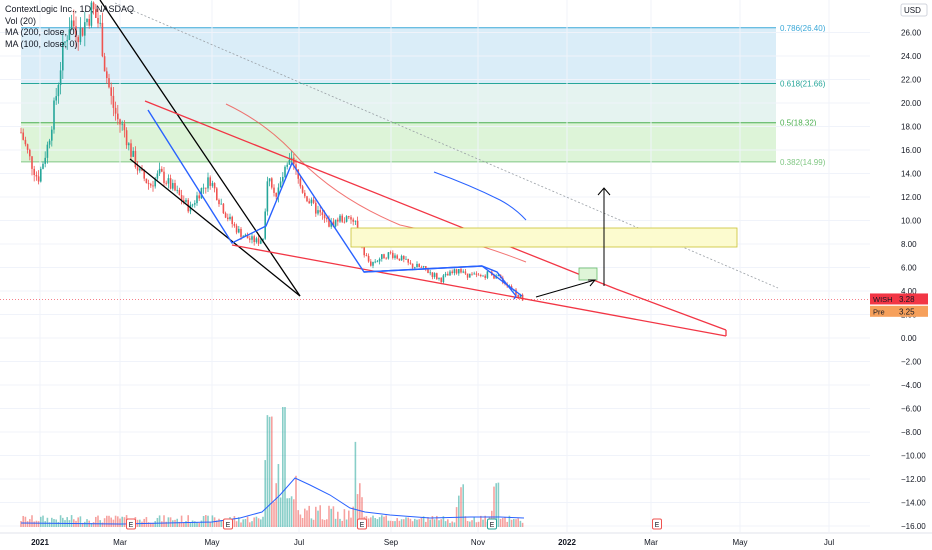  Describe the element at coordinates (911, 197) in the screenshot. I see `y-tick-label: 12.00` at that location.